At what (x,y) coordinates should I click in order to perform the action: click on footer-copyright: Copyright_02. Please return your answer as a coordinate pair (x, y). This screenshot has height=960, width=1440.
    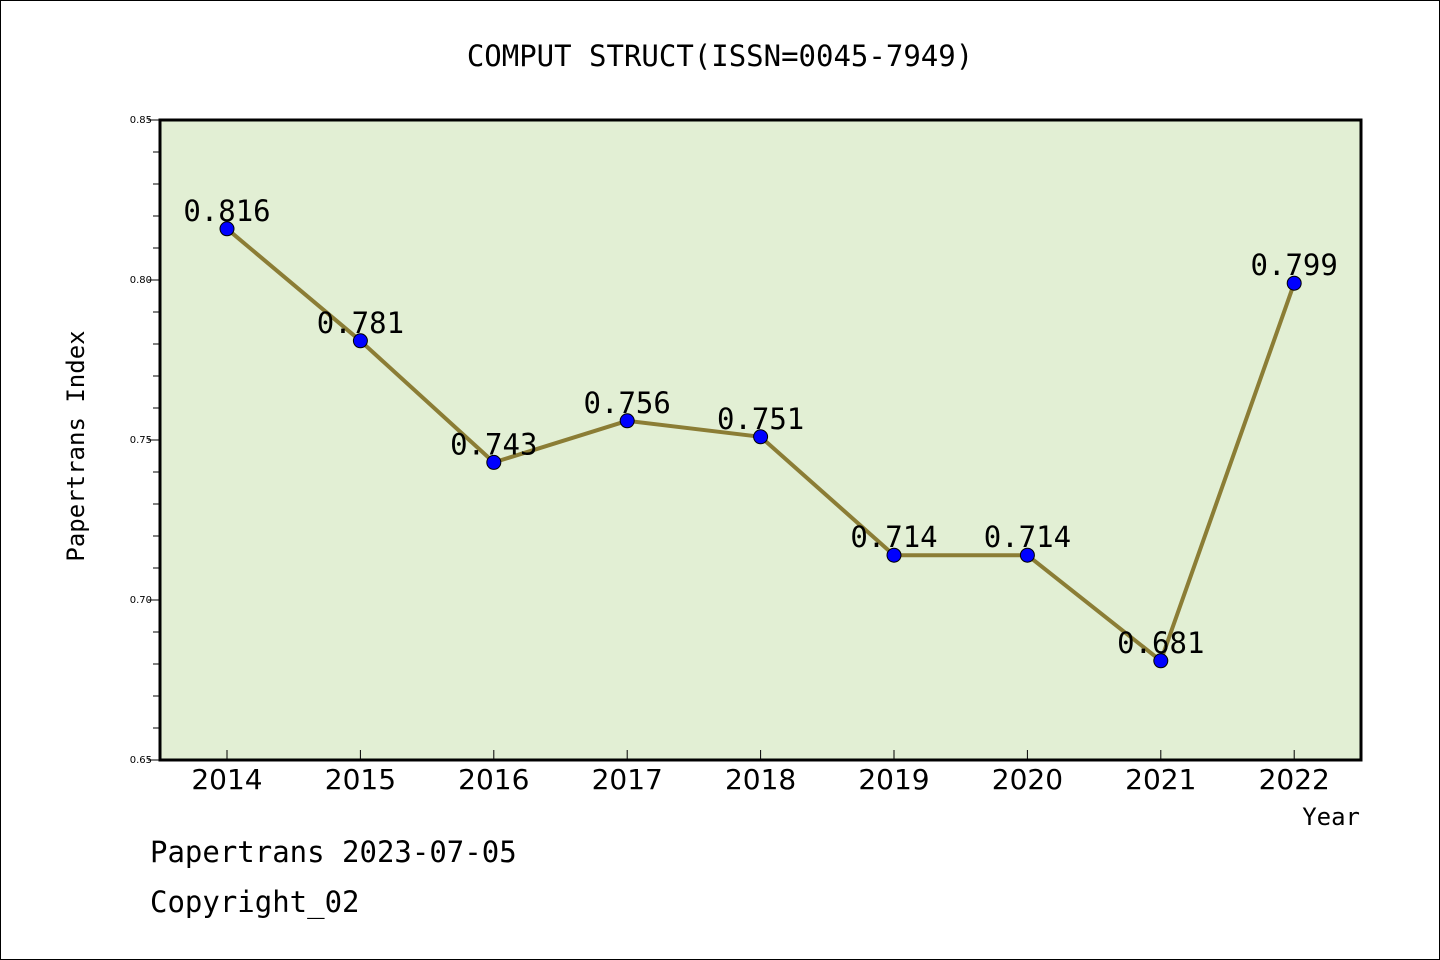
    Looking at the image, I should click on (255, 902).